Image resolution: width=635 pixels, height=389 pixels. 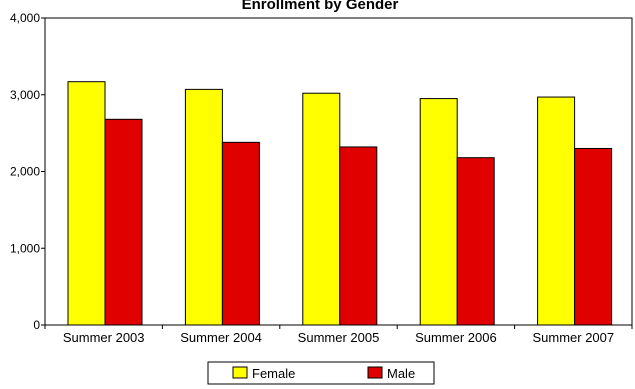 I want to click on x-category-label: Summer 2003, so click(x=104, y=337).